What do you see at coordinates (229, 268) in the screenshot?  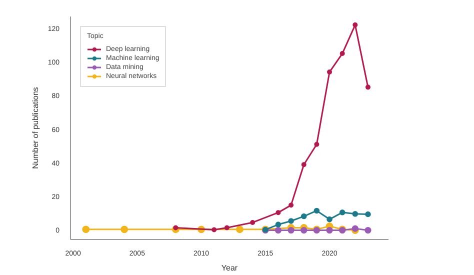 I see `x-axis-title: Year` at bounding box center [229, 268].